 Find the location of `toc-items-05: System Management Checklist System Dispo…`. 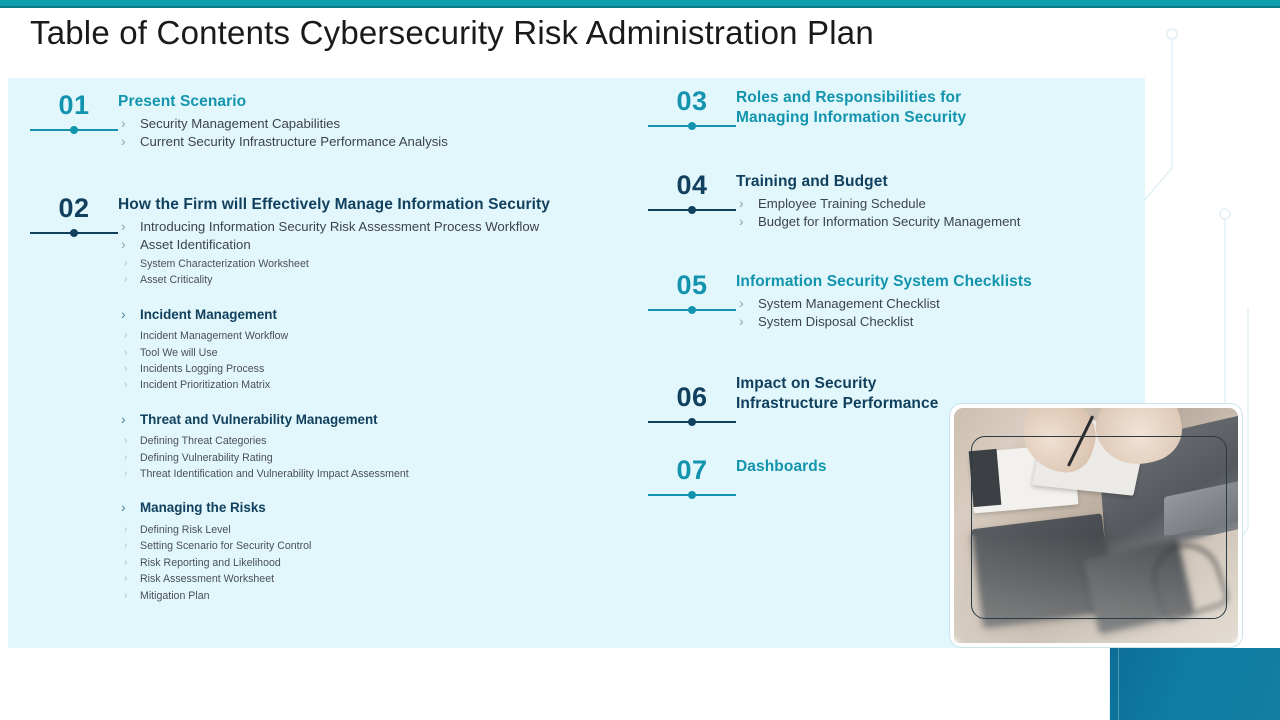

toc-items-05: System Management Checklist System Dispo… is located at coordinates (932, 313).